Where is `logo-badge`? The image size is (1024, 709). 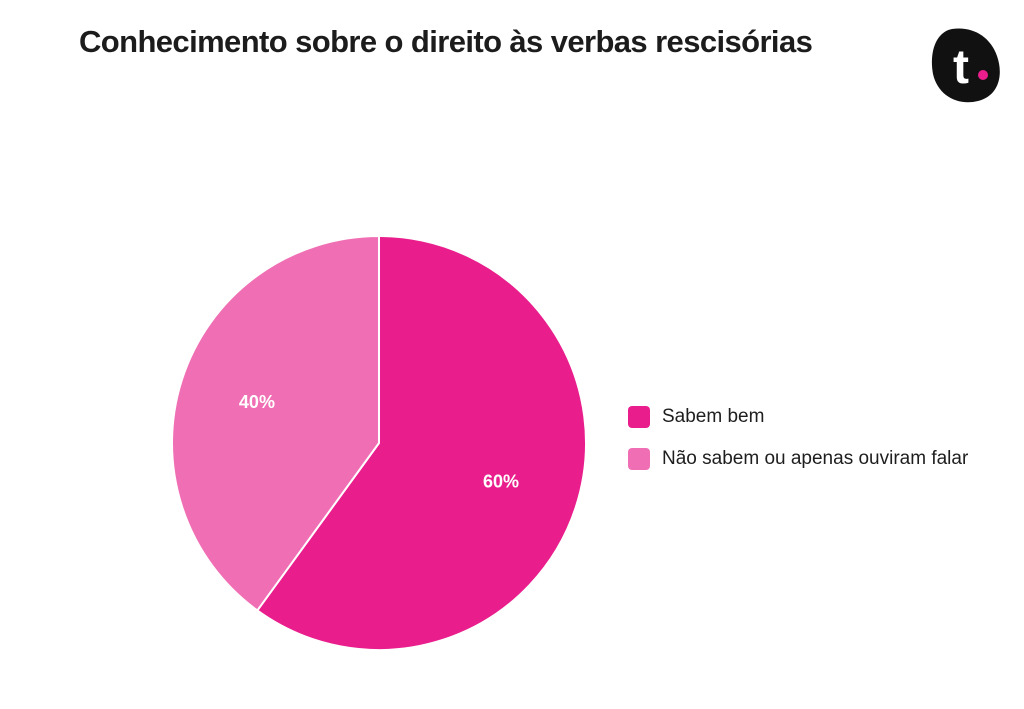 logo-badge is located at coordinates (965, 65).